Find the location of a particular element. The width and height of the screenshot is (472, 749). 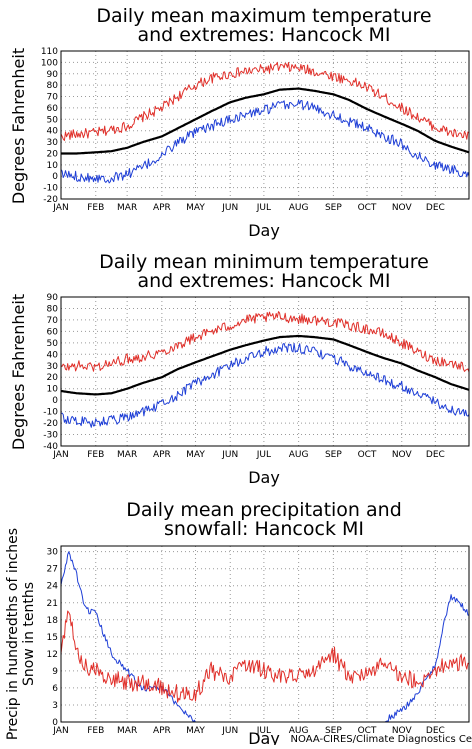

y-tick-label: 15 is located at coordinates (52, 638).